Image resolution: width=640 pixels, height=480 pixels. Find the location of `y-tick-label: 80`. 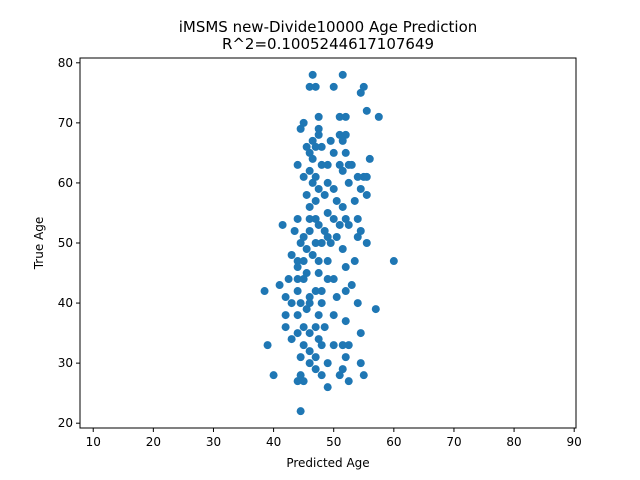

y-tick-label: 80 is located at coordinates (65, 63).